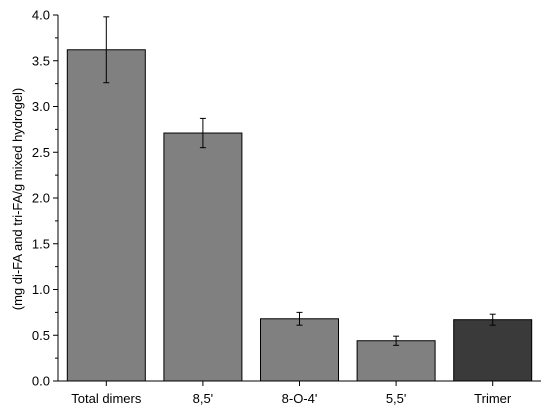  Describe the element at coordinates (203, 398) in the screenshot. I see `x-tick-label: 8,5'` at that location.